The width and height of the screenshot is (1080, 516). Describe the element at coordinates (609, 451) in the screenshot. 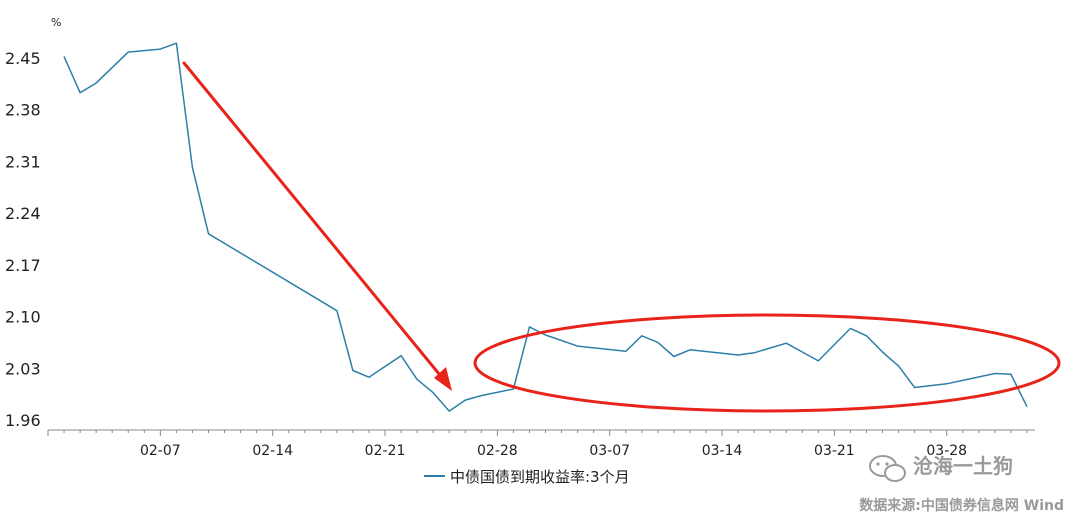

I see `x-tick-label: 03-07` at that location.